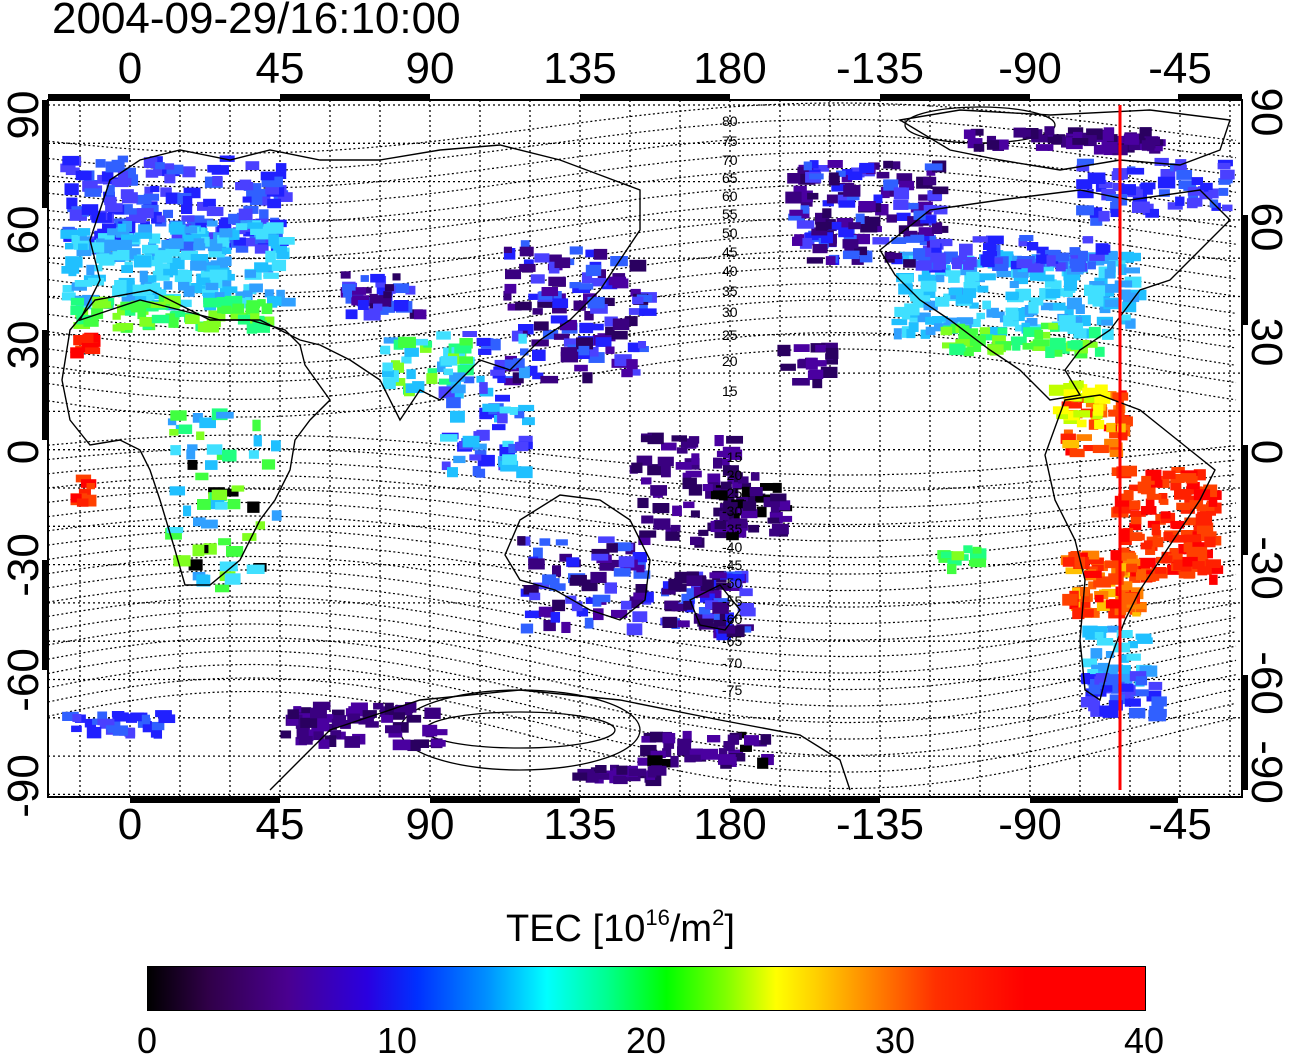 The image size is (1292, 1062). Describe the element at coordinates (24, 786) in the screenshot. I see `left-lat-m90: -90` at that location.